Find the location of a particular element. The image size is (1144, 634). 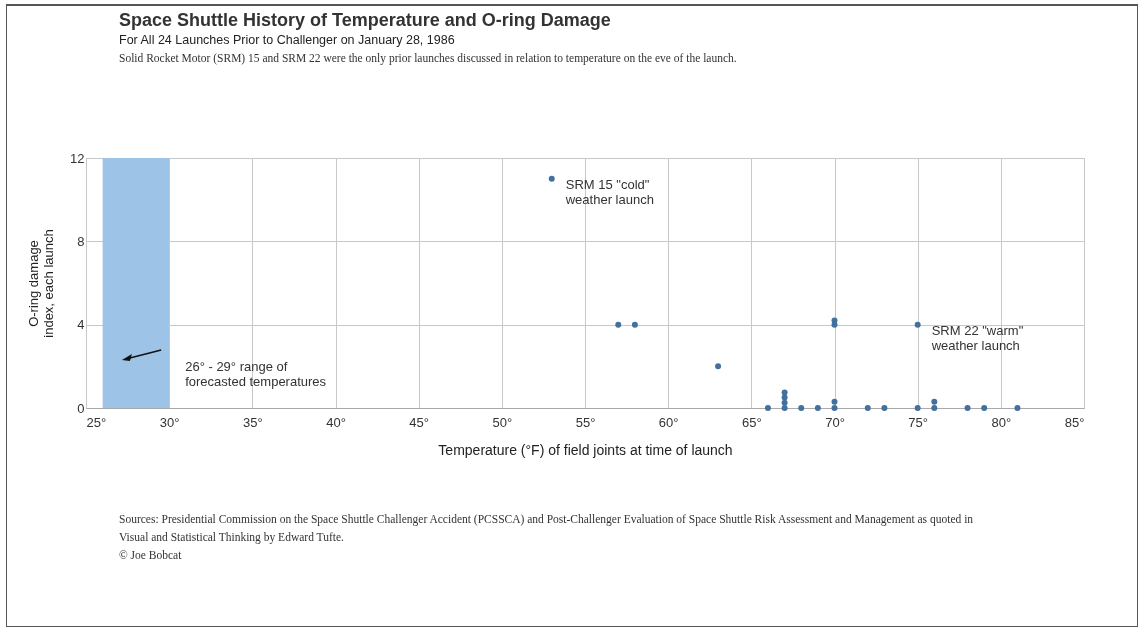

x-tick-label: 75° is located at coordinates (918, 422).